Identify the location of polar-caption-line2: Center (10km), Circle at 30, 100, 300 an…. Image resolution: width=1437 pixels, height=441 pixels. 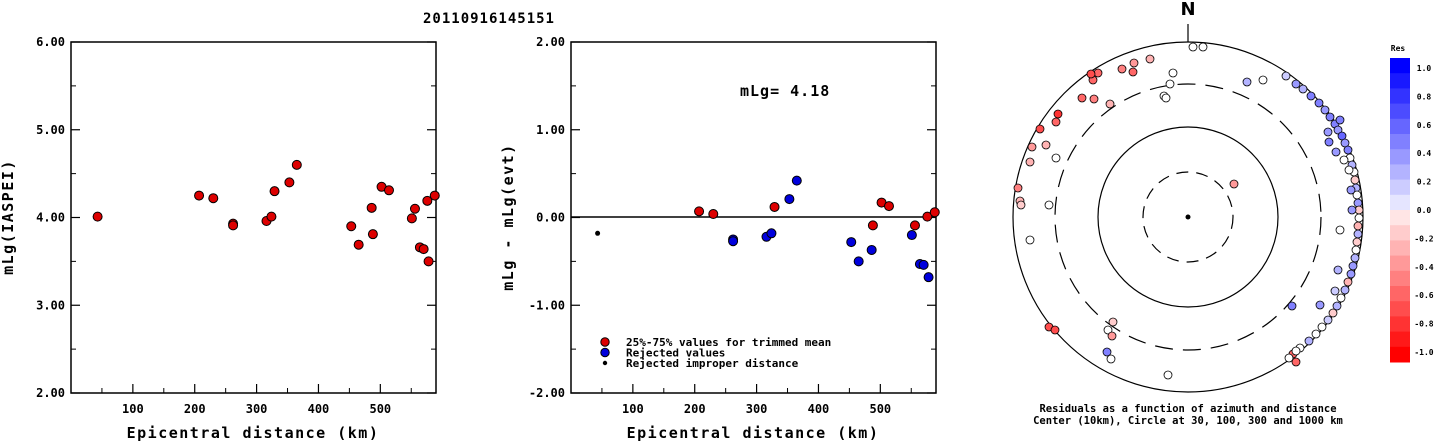
(1188, 421).